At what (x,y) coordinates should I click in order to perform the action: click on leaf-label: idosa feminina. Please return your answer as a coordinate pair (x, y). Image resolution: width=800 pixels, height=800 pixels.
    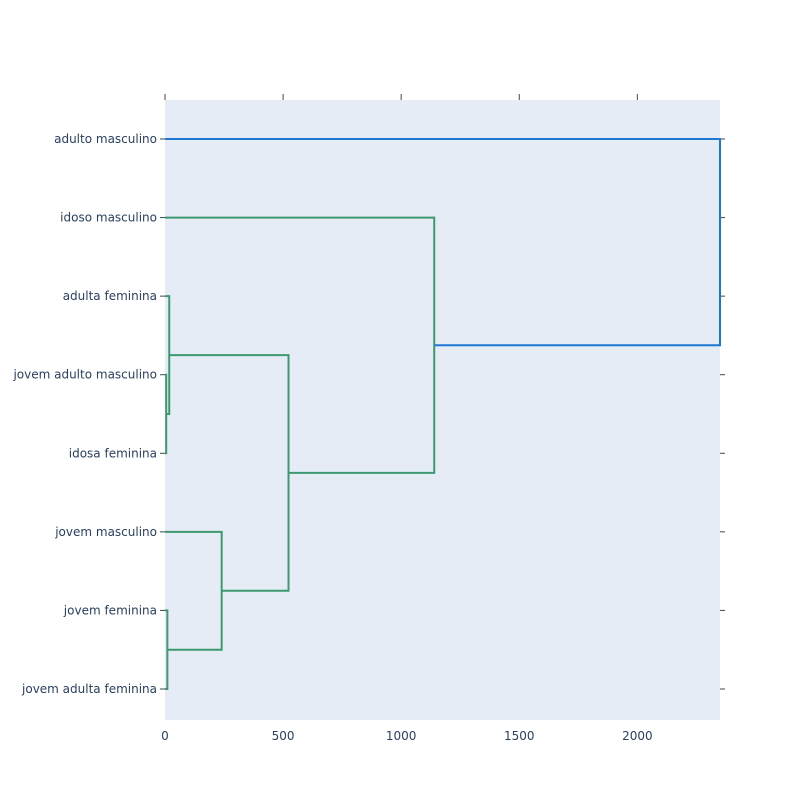
    Looking at the image, I should click on (113, 453).